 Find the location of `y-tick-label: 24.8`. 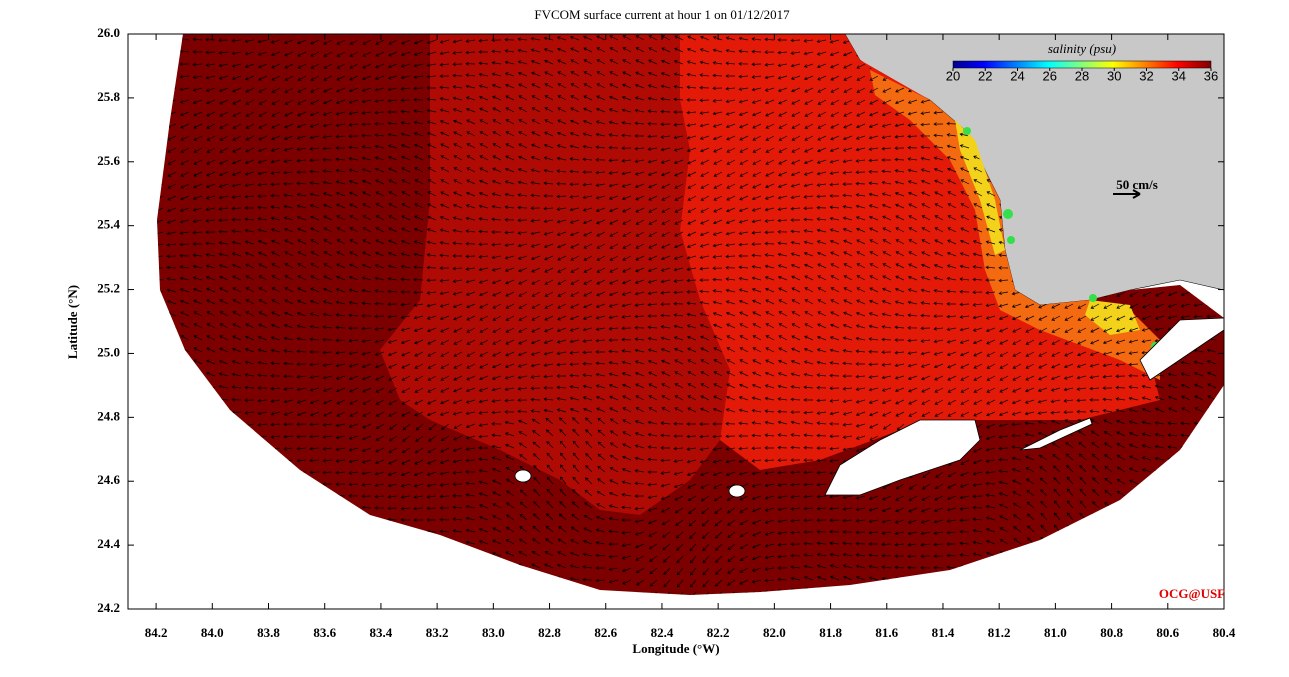

y-tick-label: 24.8 is located at coordinates (108, 415).